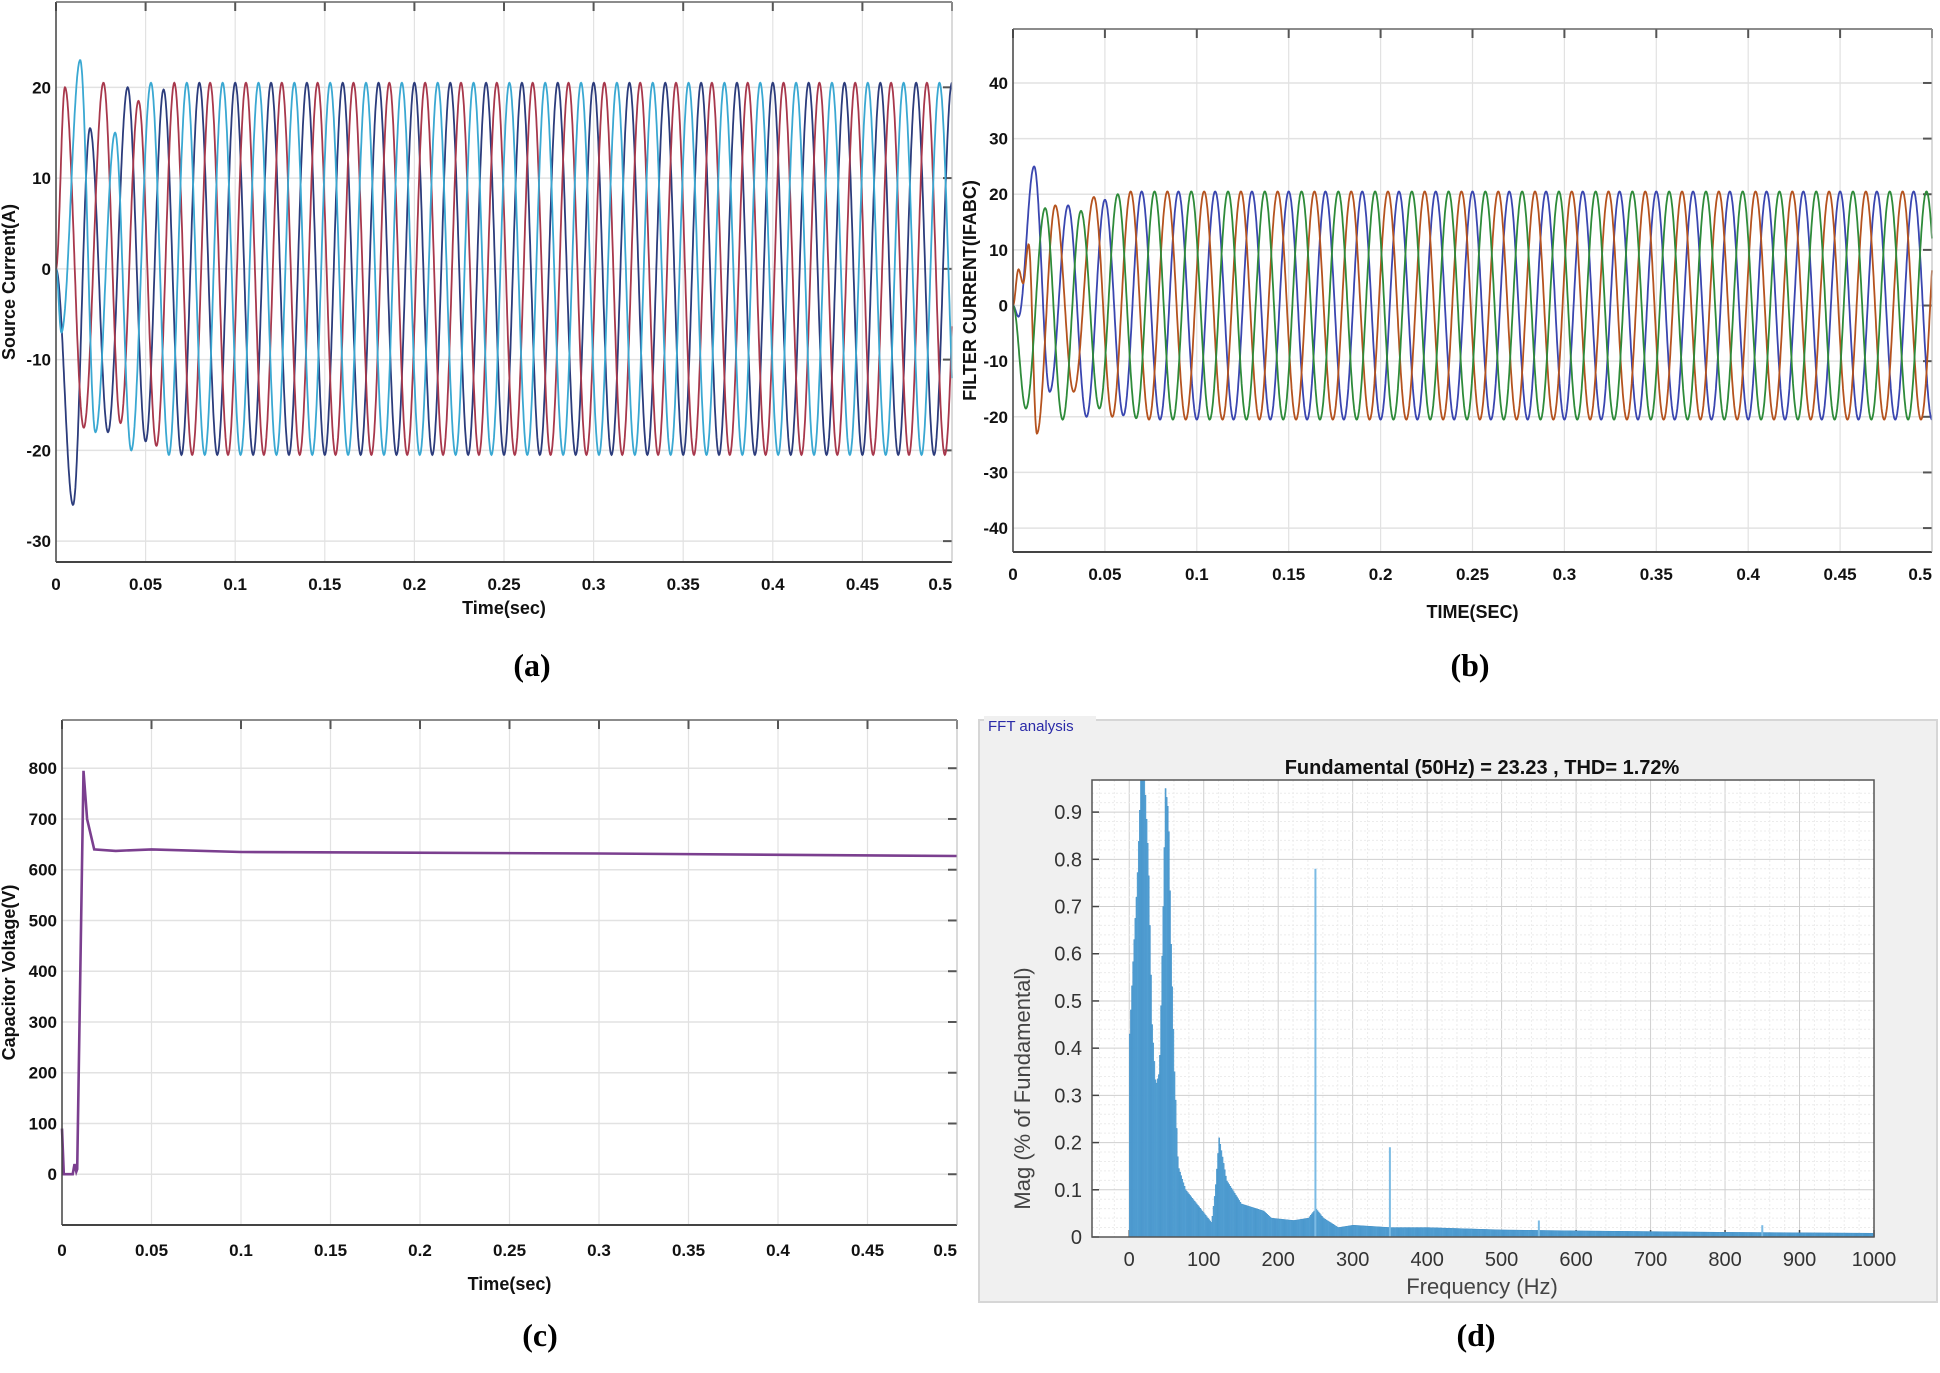 The width and height of the screenshot is (1940, 1373). What do you see at coordinates (43, 971) in the screenshot?
I see `y-tick-label: 400` at bounding box center [43, 971].